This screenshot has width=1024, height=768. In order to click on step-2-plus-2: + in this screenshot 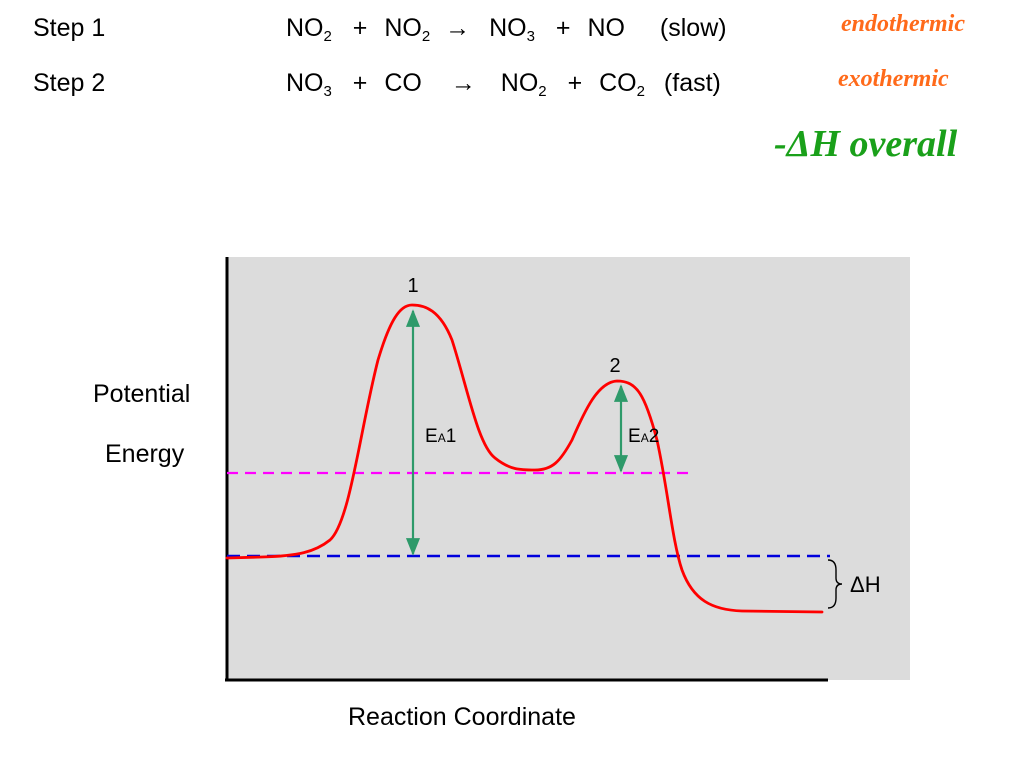, I will do `click(575, 83)`.